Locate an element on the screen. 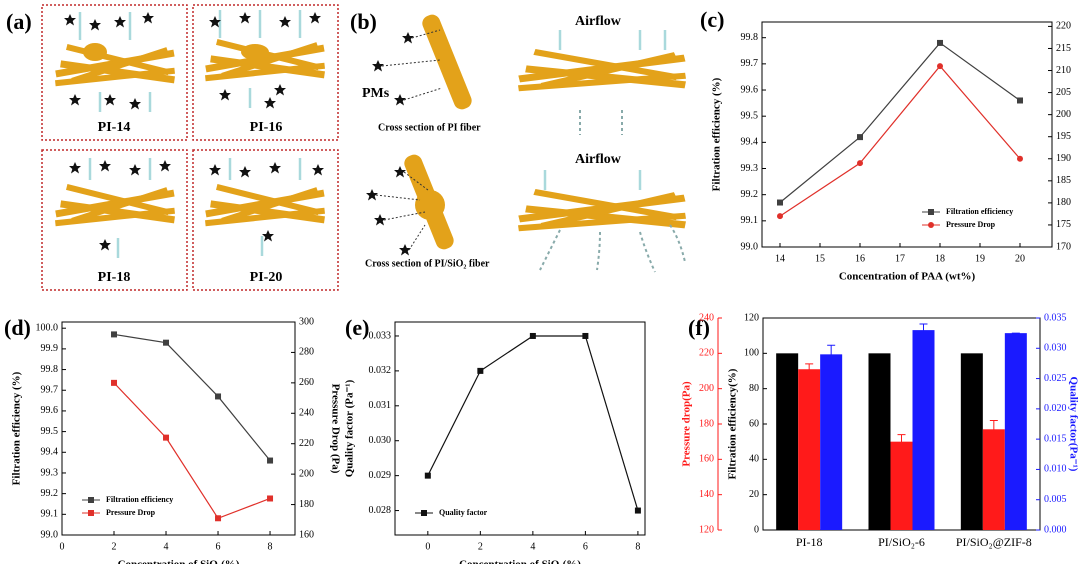  y-tick-label: 300 is located at coordinates (306, 321).